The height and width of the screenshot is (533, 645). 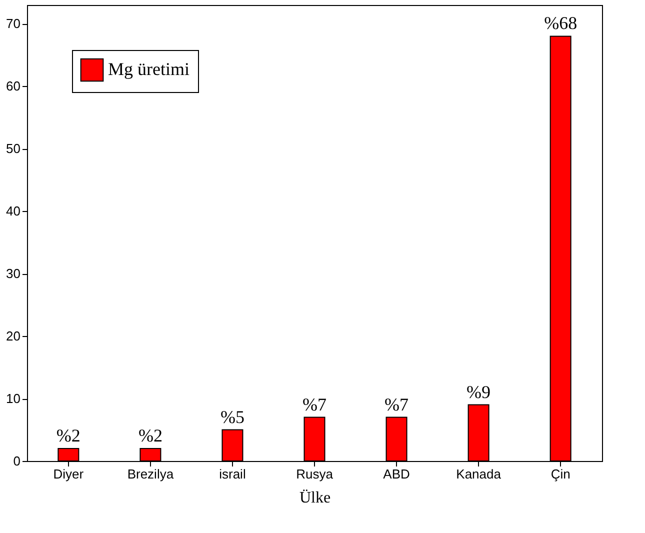 What do you see at coordinates (150, 474) in the screenshot?
I see `x-tick-label: Brezilya` at bounding box center [150, 474].